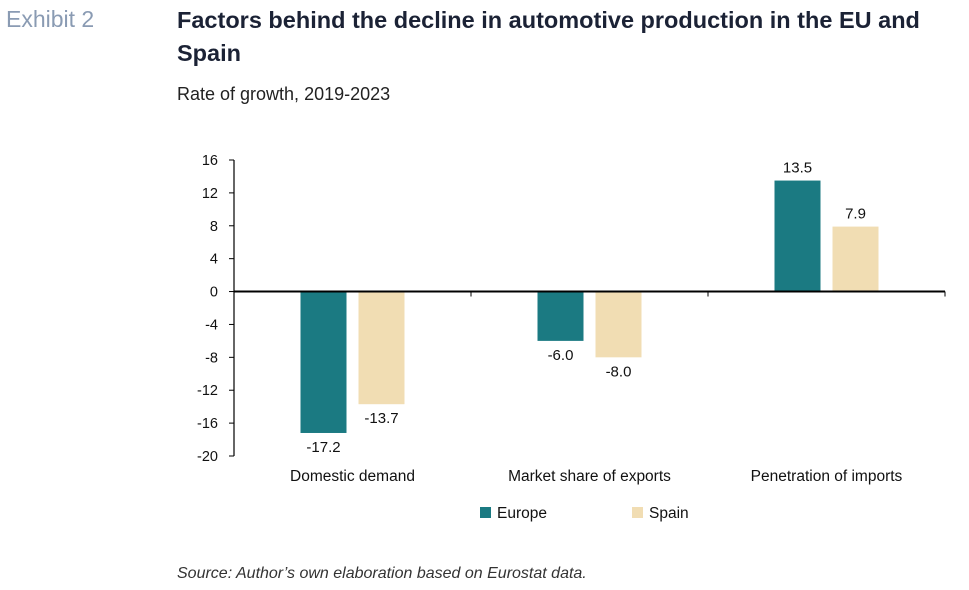 This screenshot has height=590, width=969. What do you see at coordinates (284, 94) in the screenshot?
I see `chart-subtitle: Rate of growth, 2019-2023` at bounding box center [284, 94].